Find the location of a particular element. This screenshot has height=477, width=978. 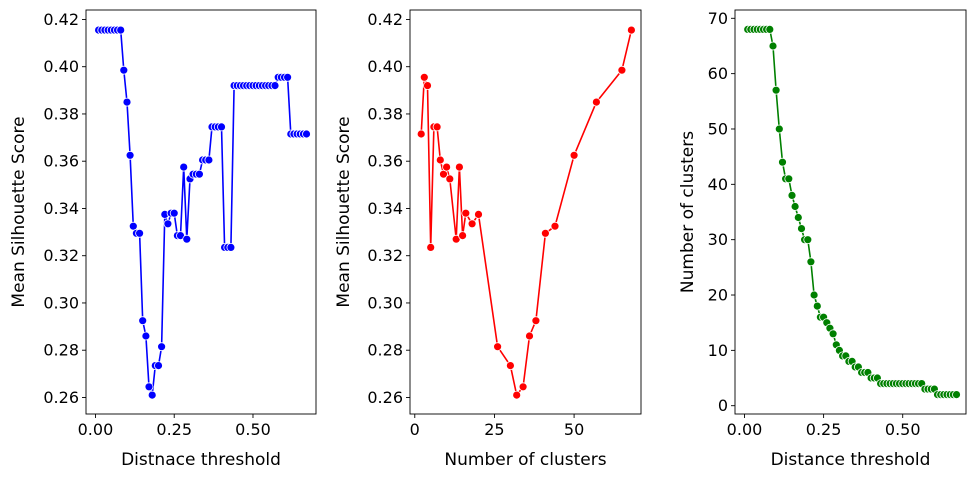

x-axis-label: Number of clusters is located at coordinates (525, 460).